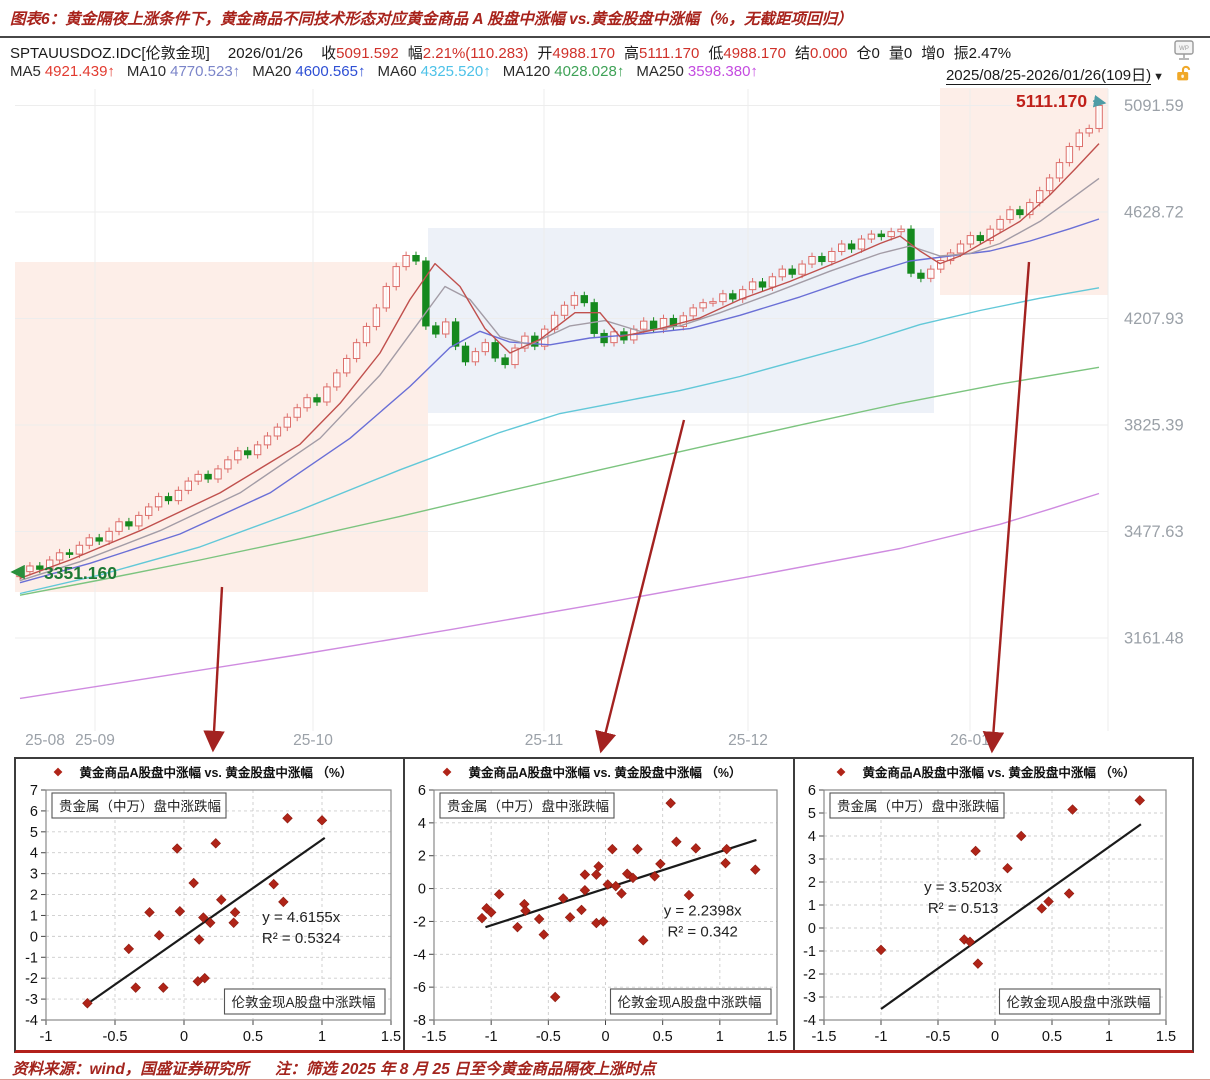 This screenshot has height=1080, width=1210. What do you see at coordinates (301, 917) in the screenshot?
I see `svg-text: y = 4.6155x` at bounding box center [301, 917].